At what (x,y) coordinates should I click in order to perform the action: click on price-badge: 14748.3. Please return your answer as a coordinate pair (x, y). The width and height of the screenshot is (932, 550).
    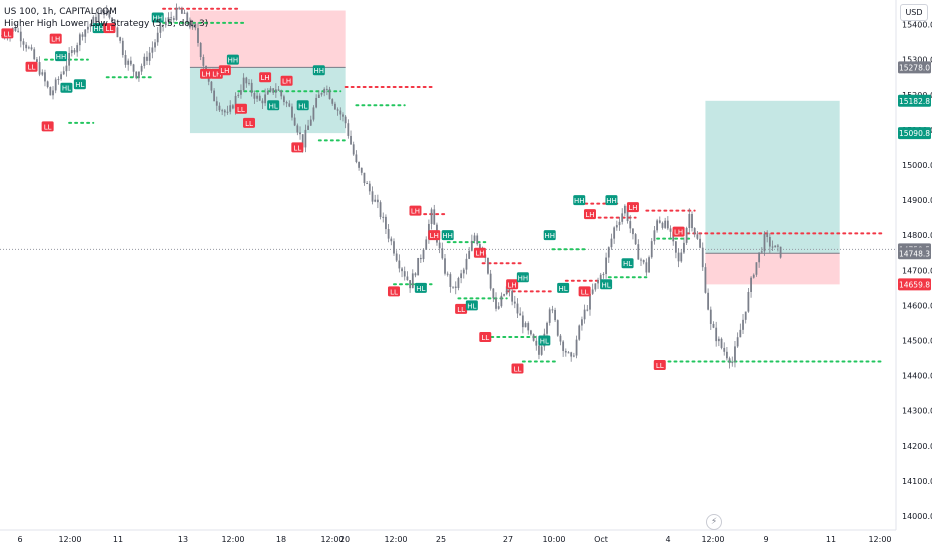
    Looking at the image, I should click on (914, 253).